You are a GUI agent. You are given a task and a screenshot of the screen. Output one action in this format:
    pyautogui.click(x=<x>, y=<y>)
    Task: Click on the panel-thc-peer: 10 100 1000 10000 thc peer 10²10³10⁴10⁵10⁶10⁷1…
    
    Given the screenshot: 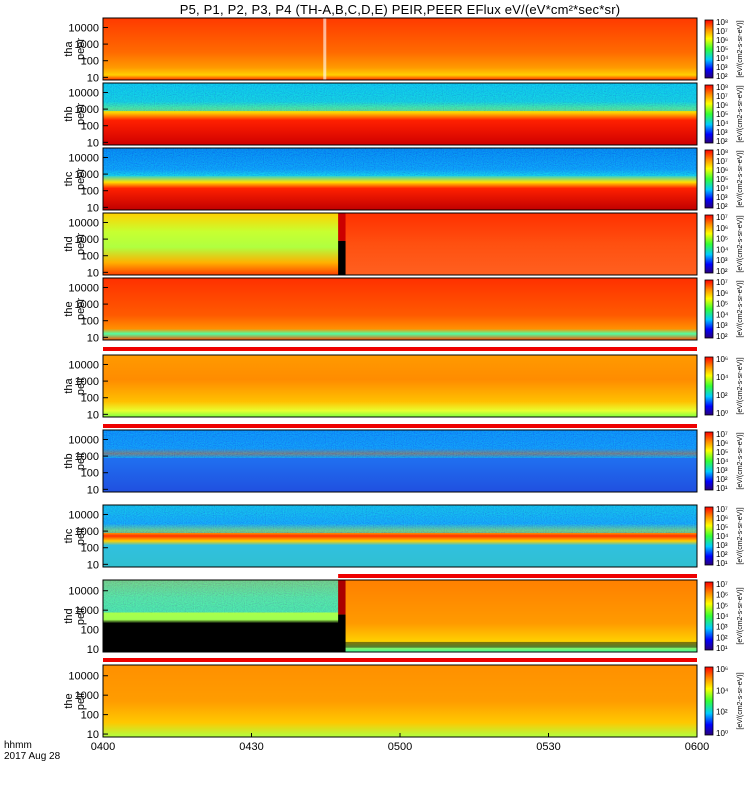 What is the action you would take?
    pyautogui.click(x=403, y=180)
    